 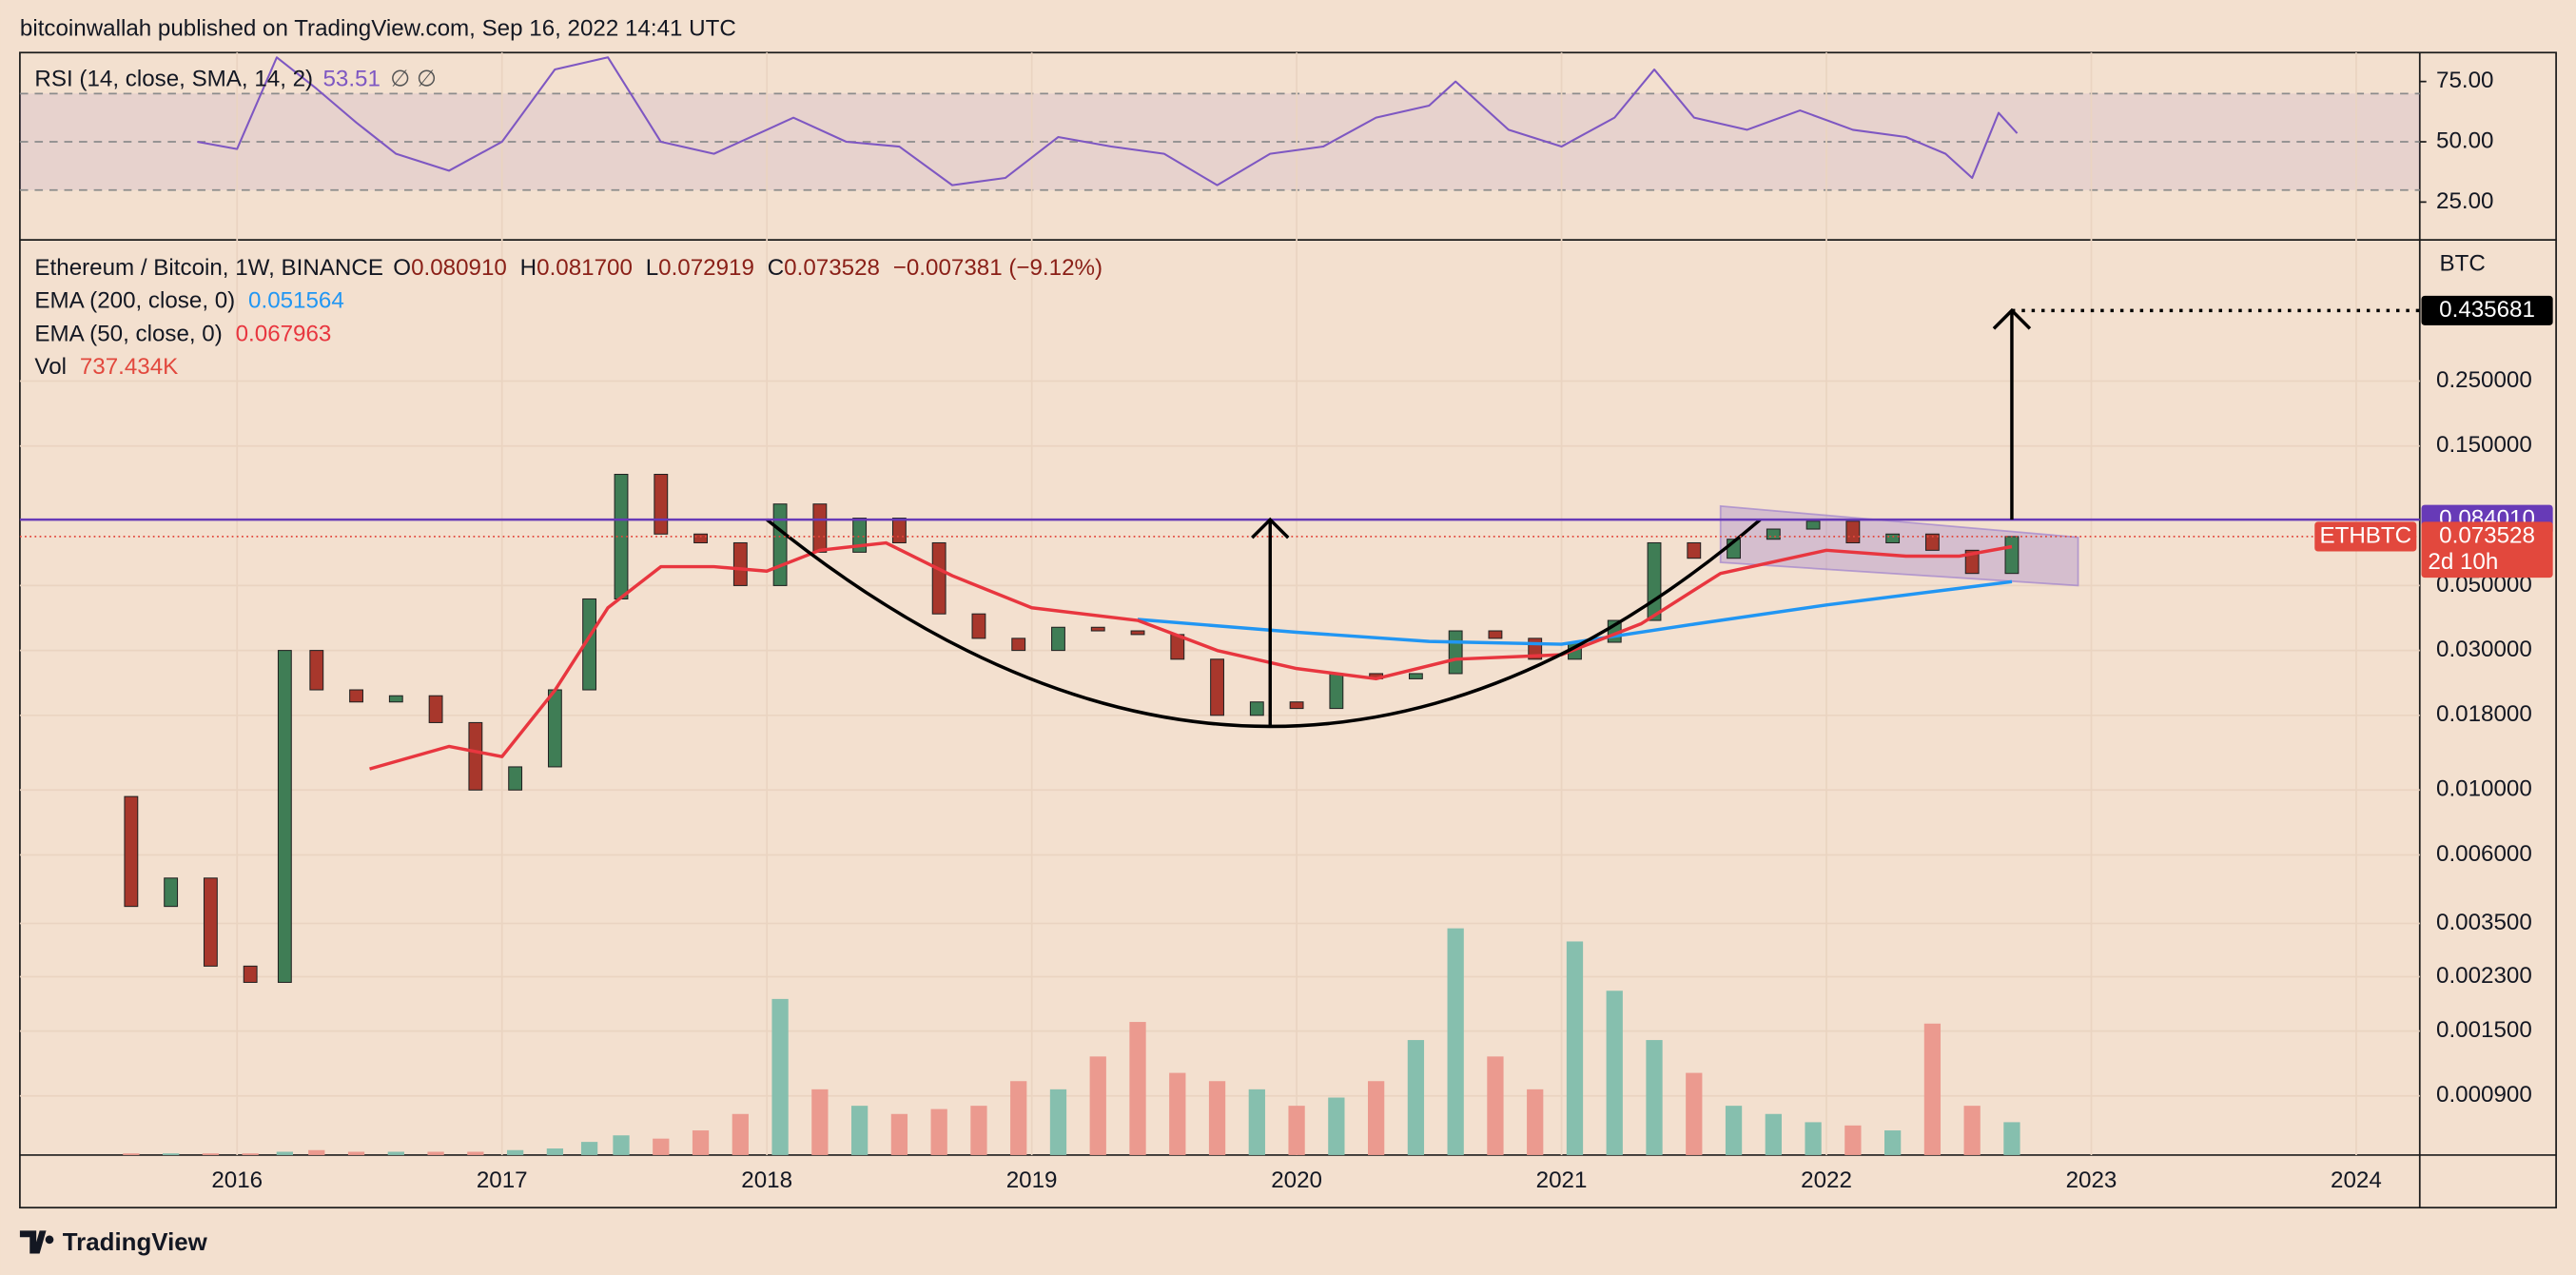 What do you see at coordinates (2484, 1030) in the screenshot?
I see `y-tick-label: 0.001500` at bounding box center [2484, 1030].